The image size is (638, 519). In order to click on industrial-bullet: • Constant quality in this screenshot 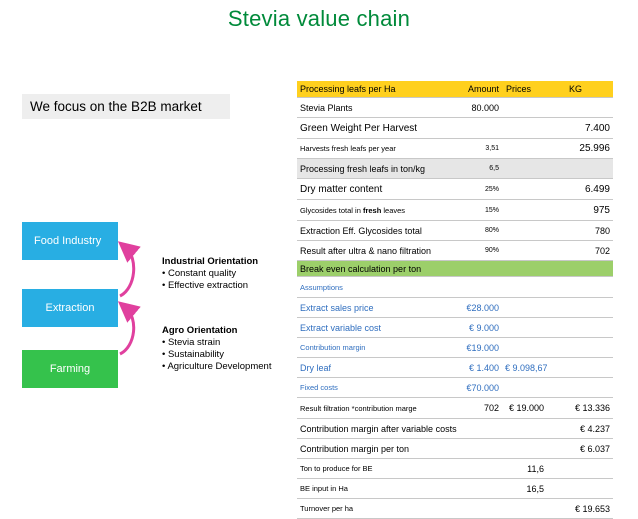, I will do `click(199, 273)`.